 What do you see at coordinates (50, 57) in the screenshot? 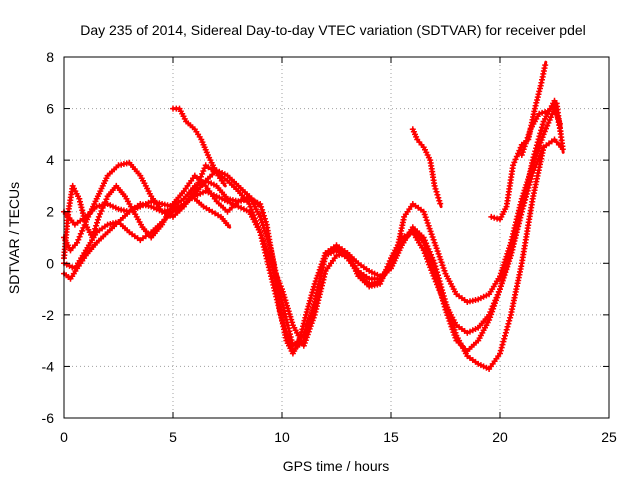
I see `y-tick-label: 8` at bounding box center [50, 57].